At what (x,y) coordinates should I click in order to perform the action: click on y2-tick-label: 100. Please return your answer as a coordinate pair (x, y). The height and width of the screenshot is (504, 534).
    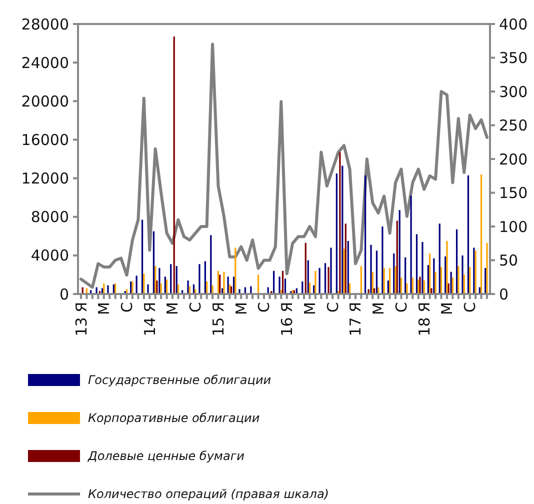
    Looking at the image, I should click on (513, 227).